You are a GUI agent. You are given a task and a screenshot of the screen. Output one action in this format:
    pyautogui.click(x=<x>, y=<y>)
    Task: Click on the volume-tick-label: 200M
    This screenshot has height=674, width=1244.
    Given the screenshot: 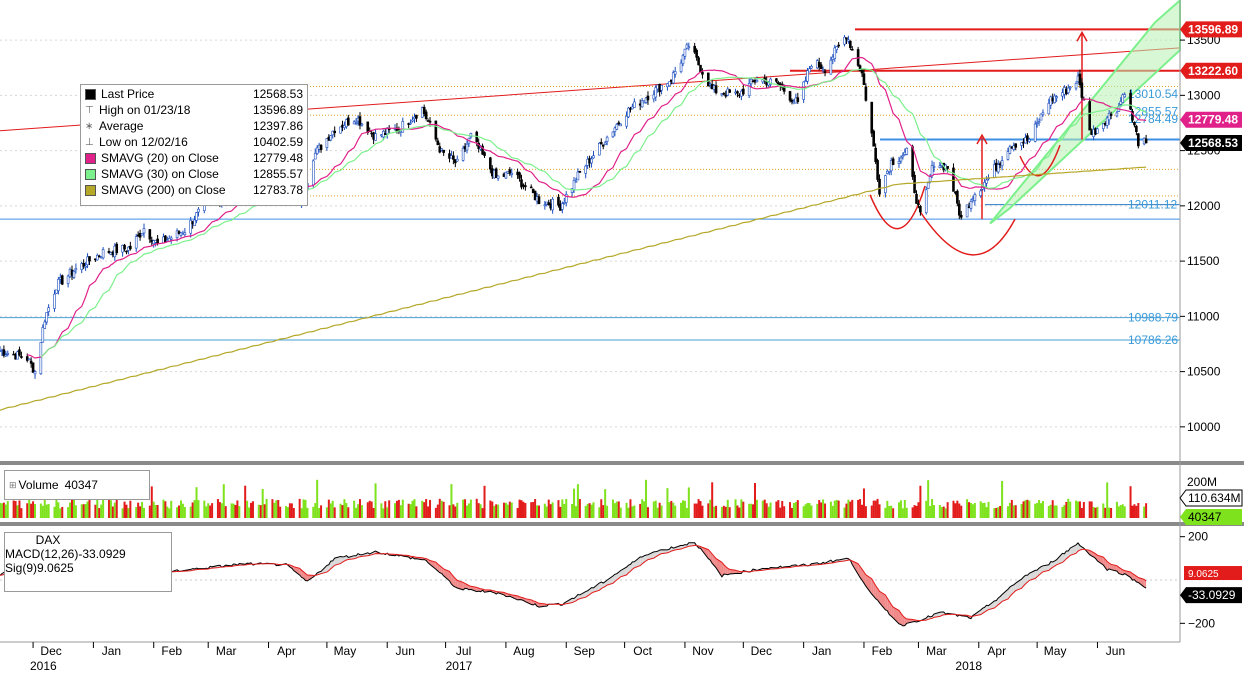 What is the action you would take?
    pyautogui.click(x=1202, y=482)
    